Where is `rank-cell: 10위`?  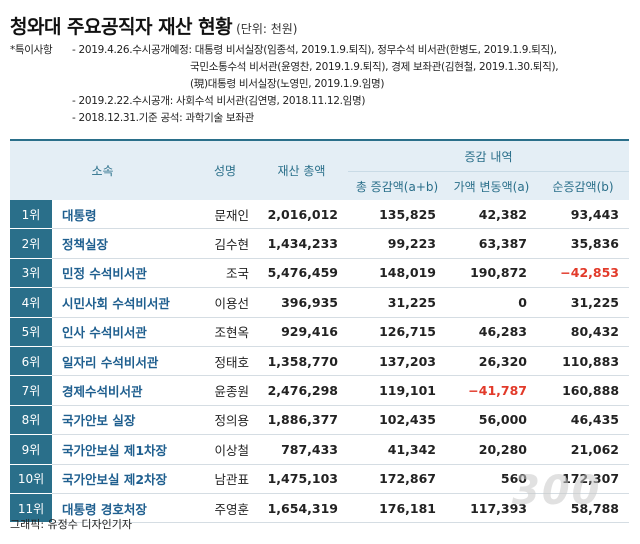 rank-cell: 10위 is located at coordinates (31, 479).